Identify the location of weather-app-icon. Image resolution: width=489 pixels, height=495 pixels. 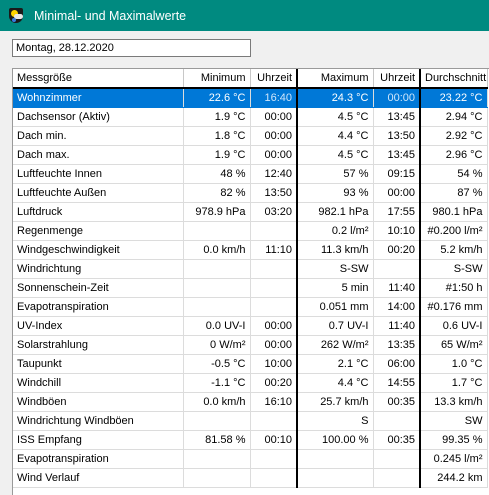
(17, 16).